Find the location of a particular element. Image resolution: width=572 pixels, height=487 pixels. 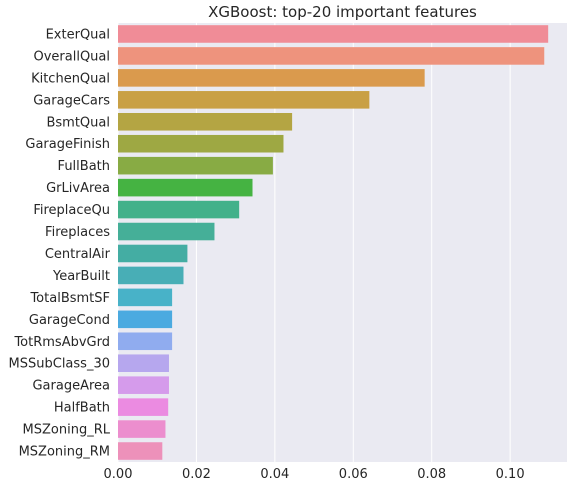

bar-yearbuilt is located at coordinates (151, 275).